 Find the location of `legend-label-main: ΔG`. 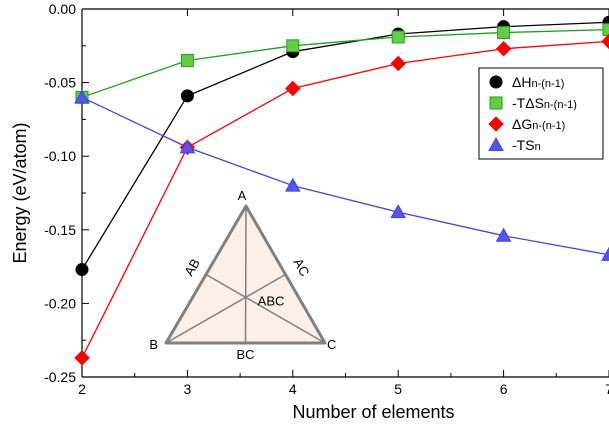

legend-label-main: ΔG is located at coordinates (522, 124).